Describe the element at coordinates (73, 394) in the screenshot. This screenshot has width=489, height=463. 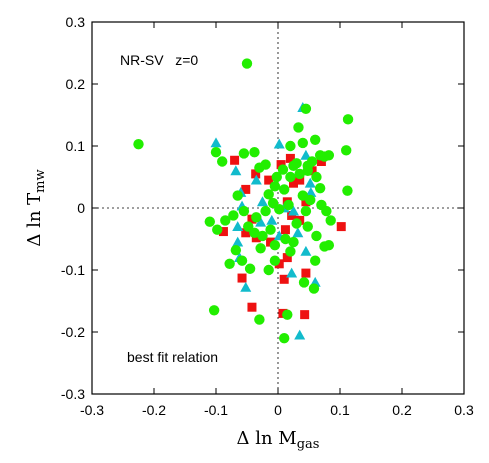
I see `y-tick-label: -0.3` at that location.